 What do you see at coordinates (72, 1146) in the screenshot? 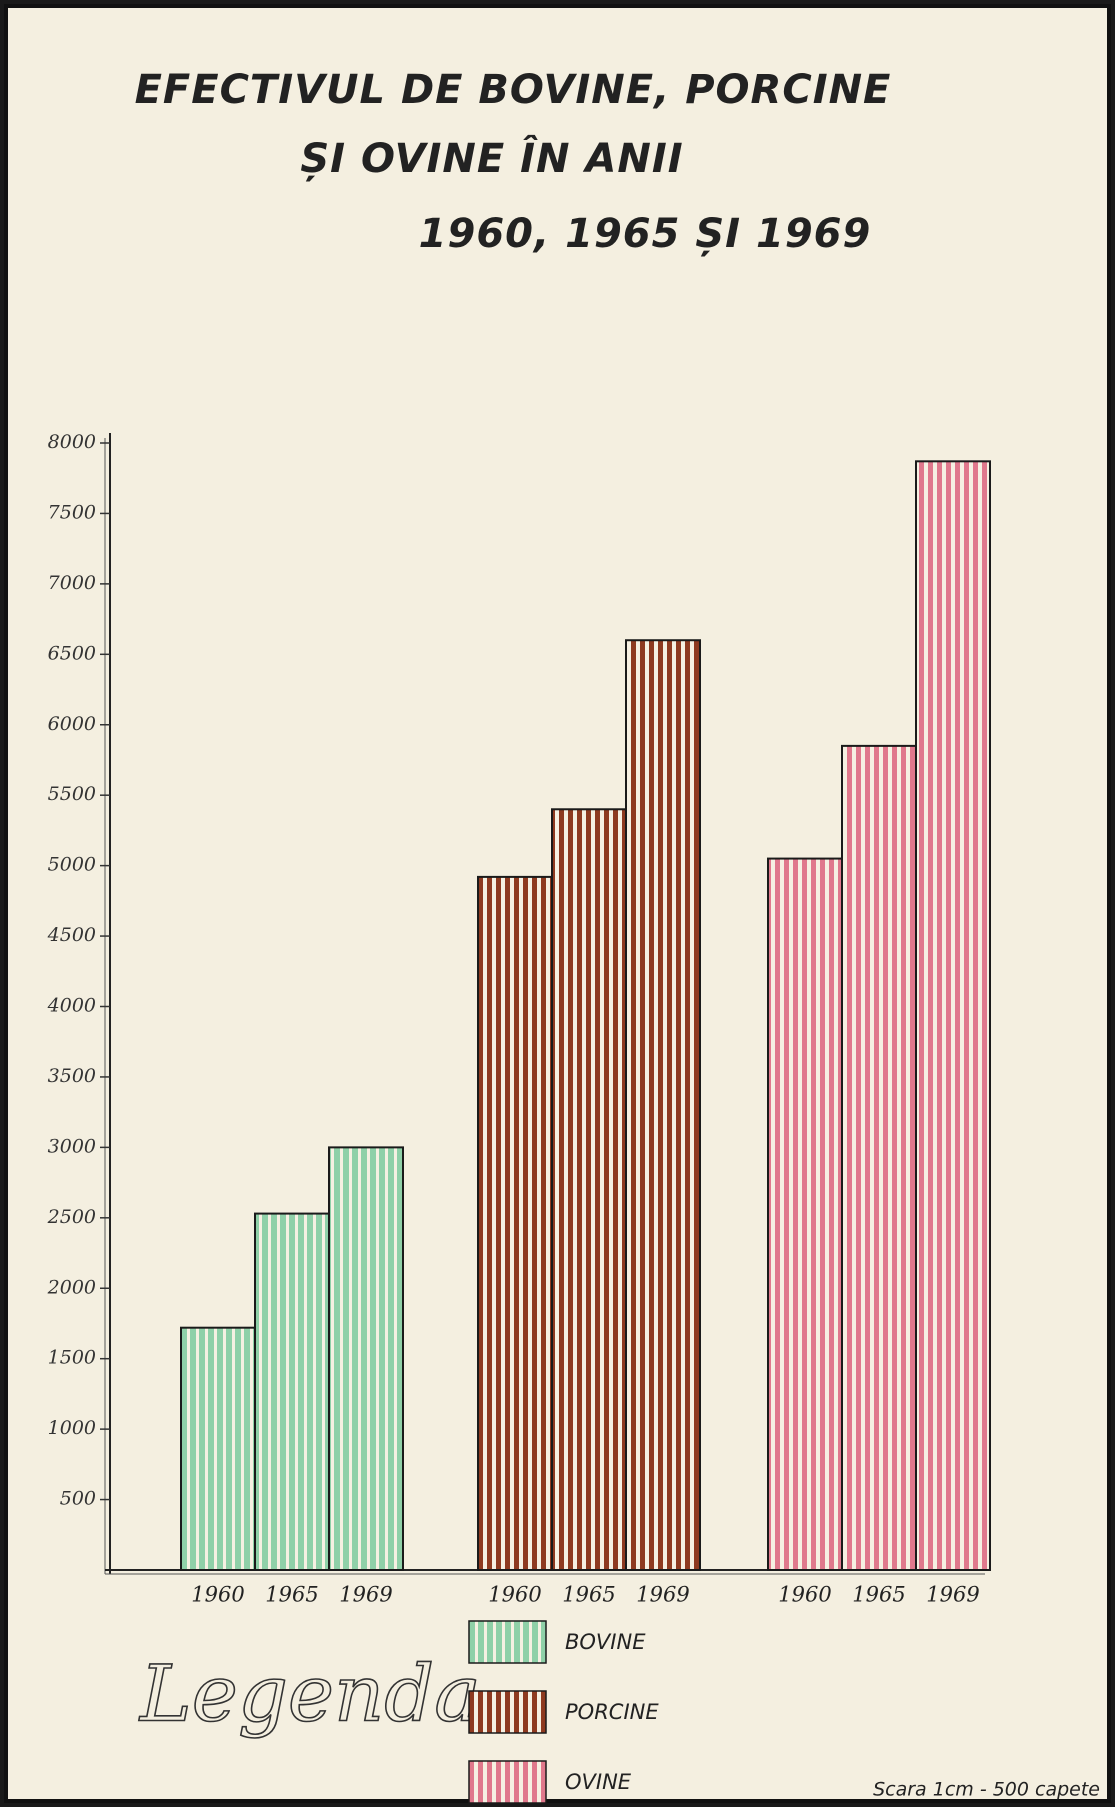
I see `y-tick-label: 3000` at bounding box center [72, 1146].